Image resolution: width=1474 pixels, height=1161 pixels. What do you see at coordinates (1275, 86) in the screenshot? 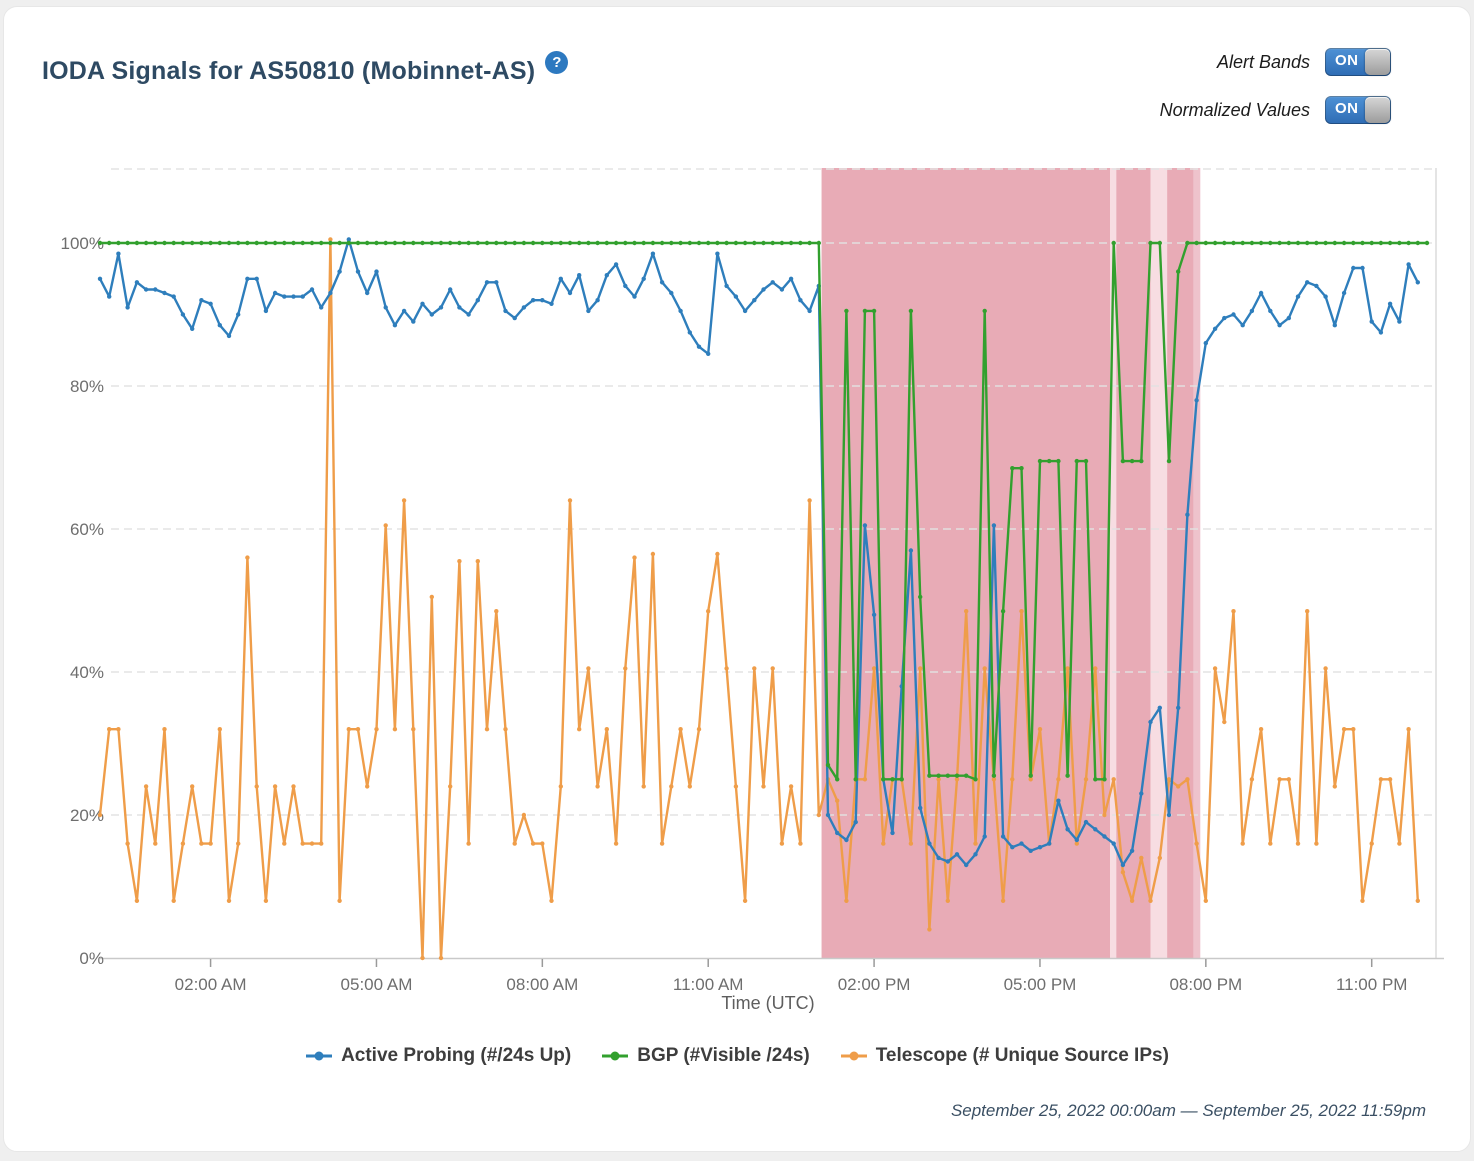
I see `toggle-panel: Alert Bands ON Normalized Values ON` at bounding box center [1275, 86].